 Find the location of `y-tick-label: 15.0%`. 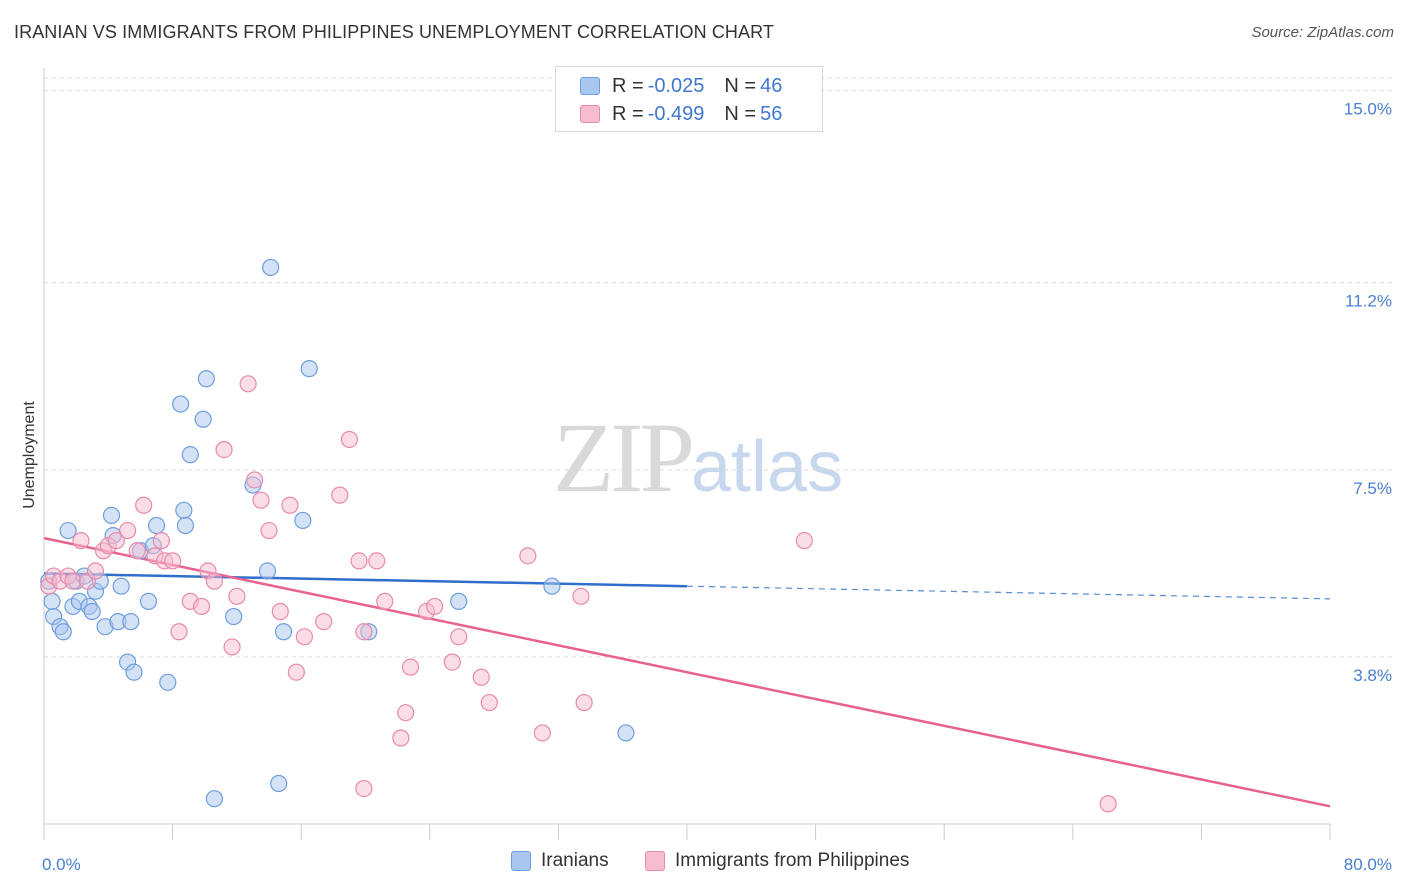

y-tick-label: 15.0% is located at coordinates (1368, 108).